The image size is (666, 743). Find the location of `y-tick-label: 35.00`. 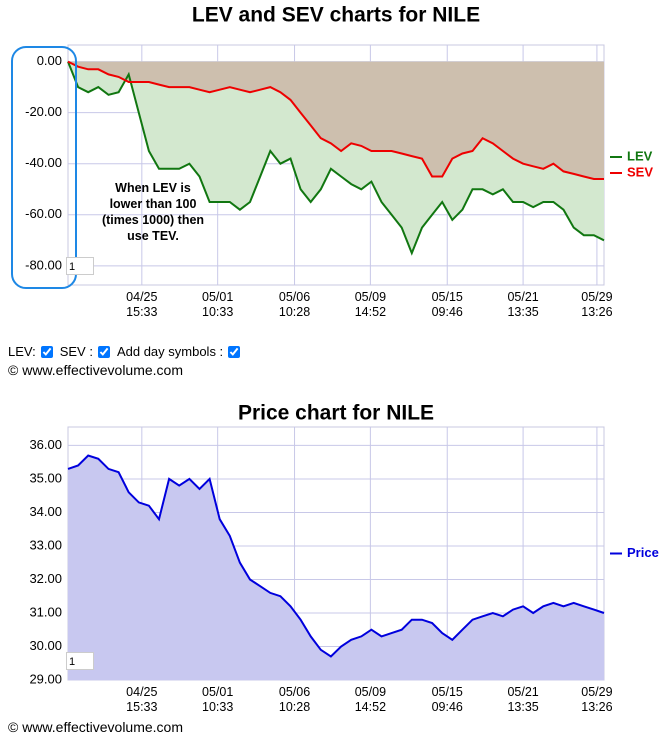

y-tick-label: 35.00 is located at coordinates (45, 477).